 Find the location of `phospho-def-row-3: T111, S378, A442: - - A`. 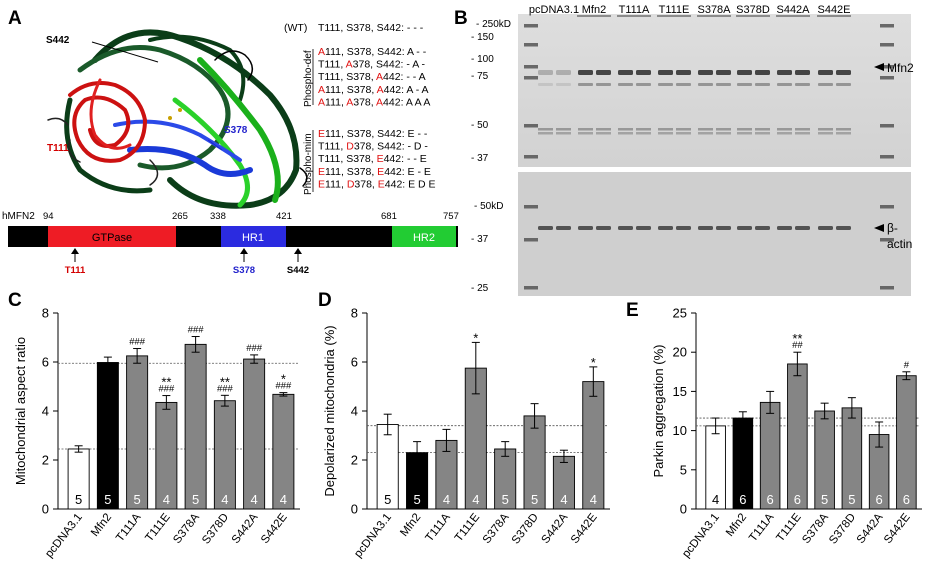

phospho-def-row-3: T111, S378, A442: - - A is located at coordinates (372, 77).